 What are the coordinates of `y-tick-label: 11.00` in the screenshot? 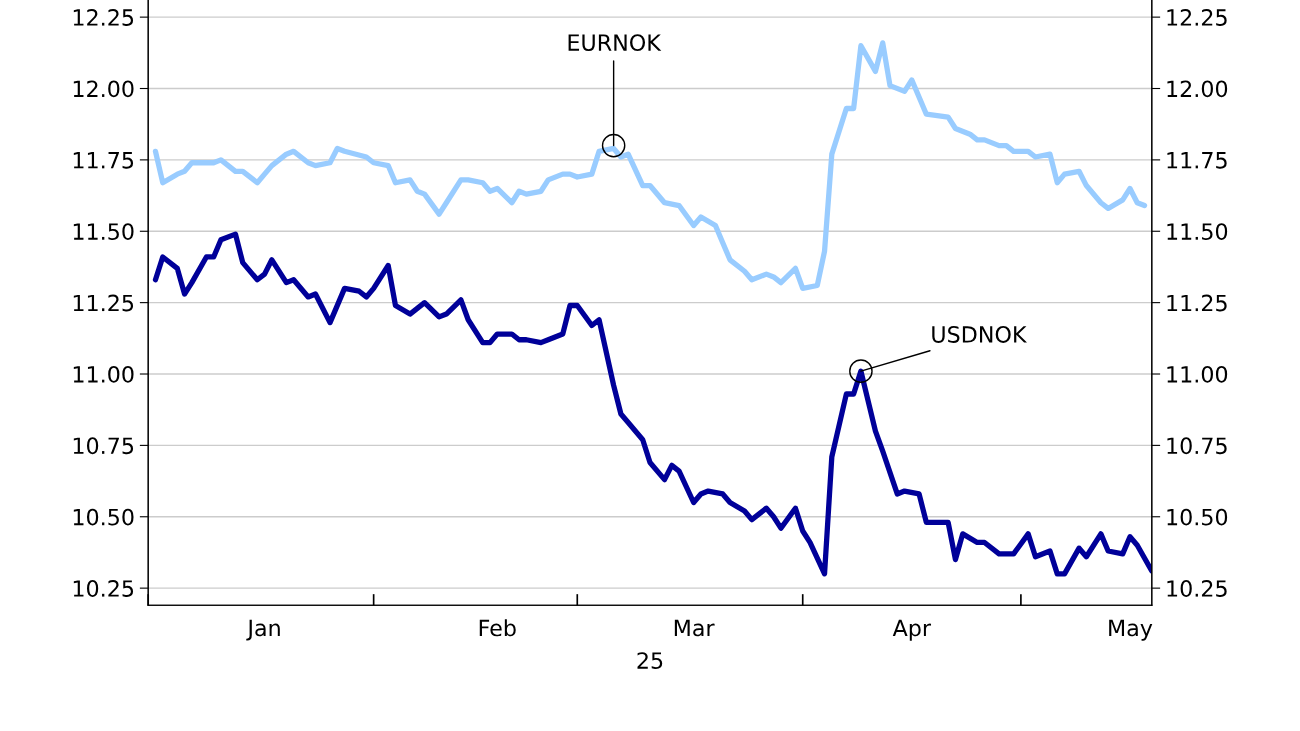 It's located at (103, 374).